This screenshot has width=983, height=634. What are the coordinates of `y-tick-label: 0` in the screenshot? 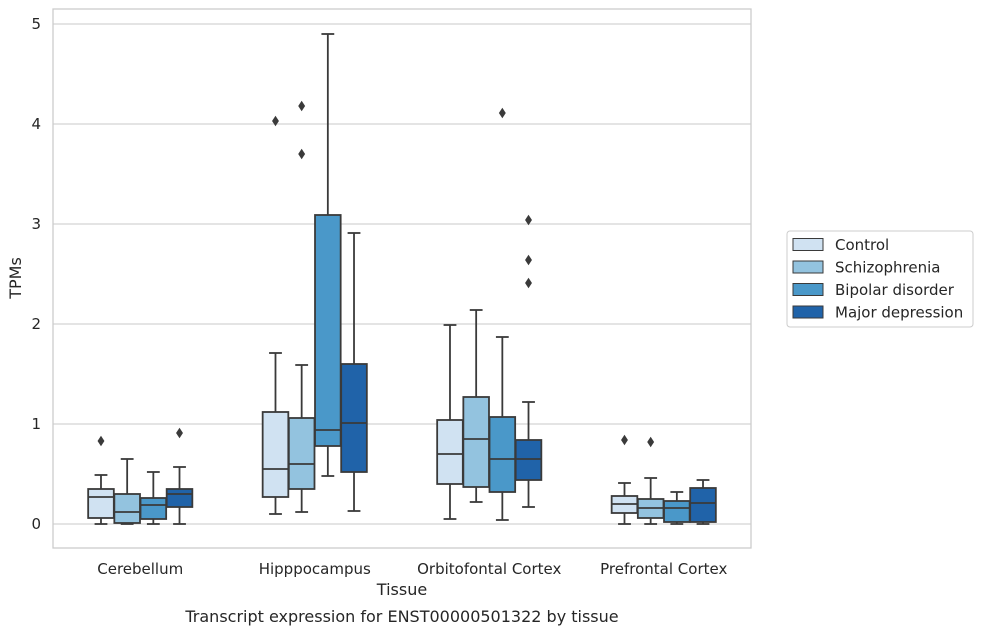 It's located at (36, 524).